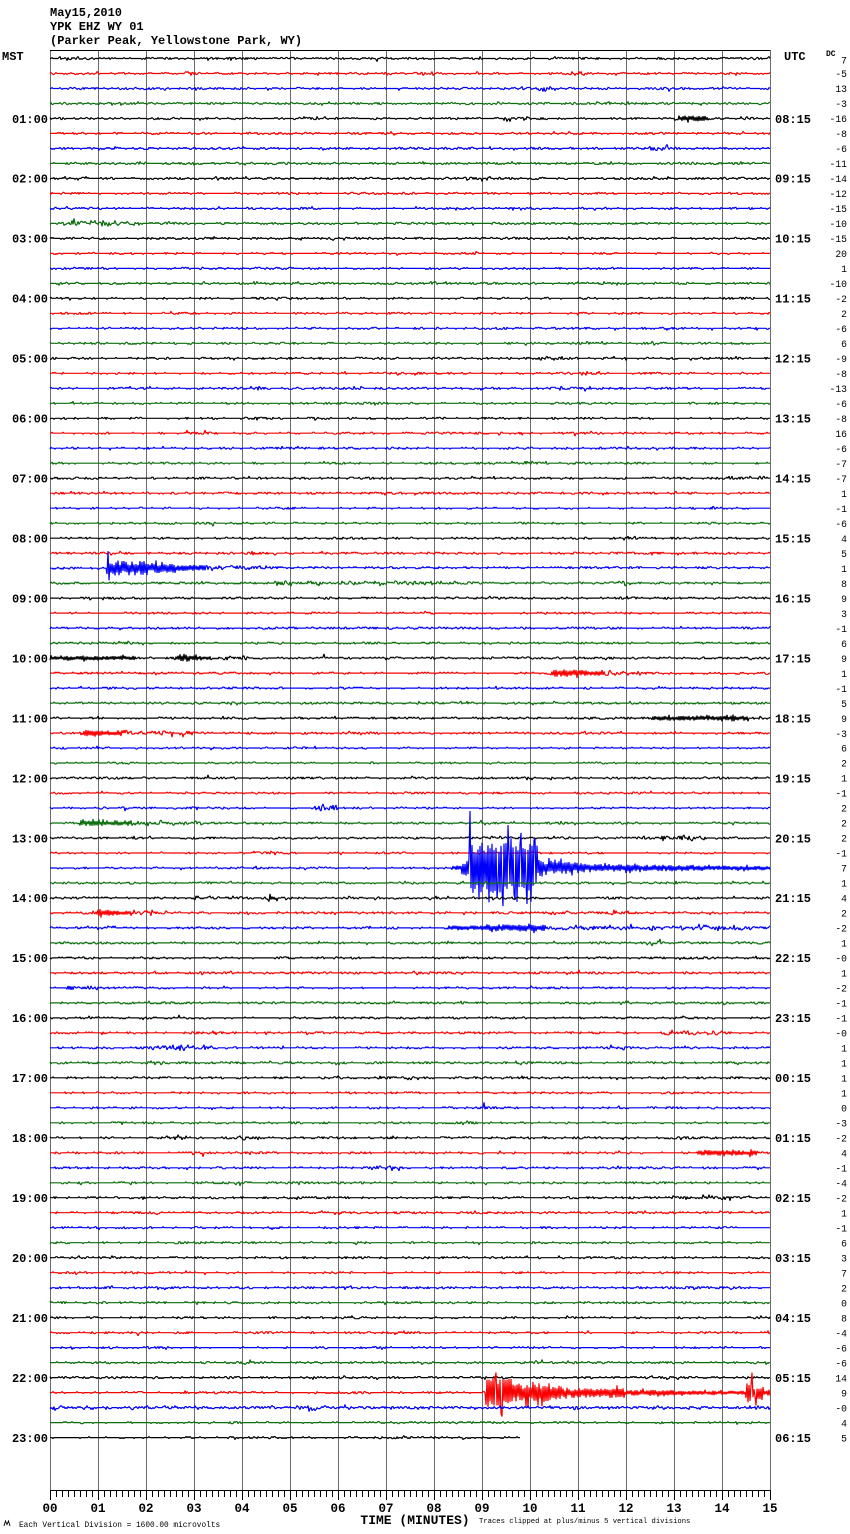  What do you see at coordinates (793, 719) in the screenshot?
I see `svg-text: 18:15` at bounding box center [793, 719].